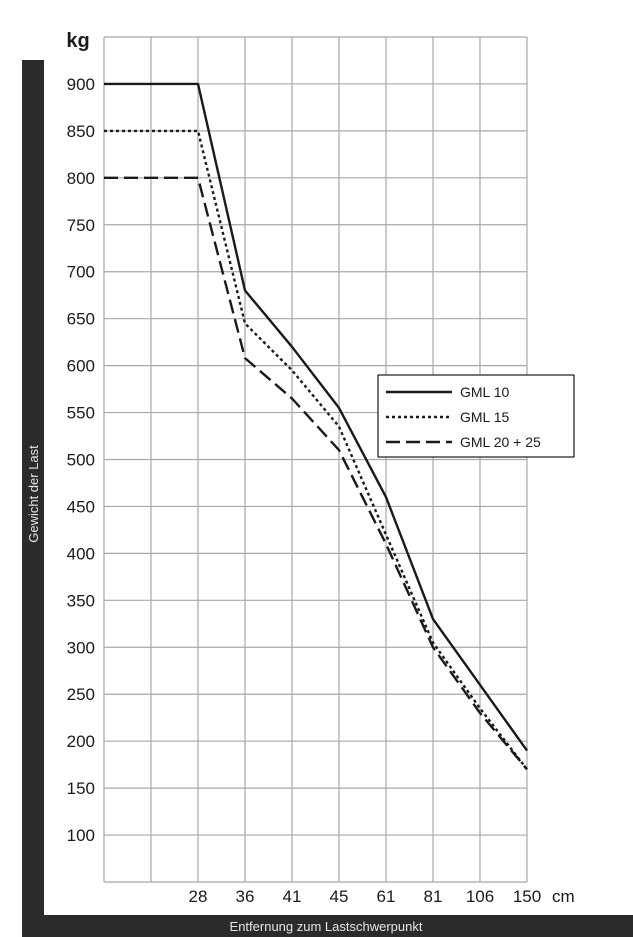 This screenshot has width=633, height=937. What do you see at coordinates (500, 442) in the screenshot?
I see `legend-label: GML 20 + 25` at bounding box center [500, 442].